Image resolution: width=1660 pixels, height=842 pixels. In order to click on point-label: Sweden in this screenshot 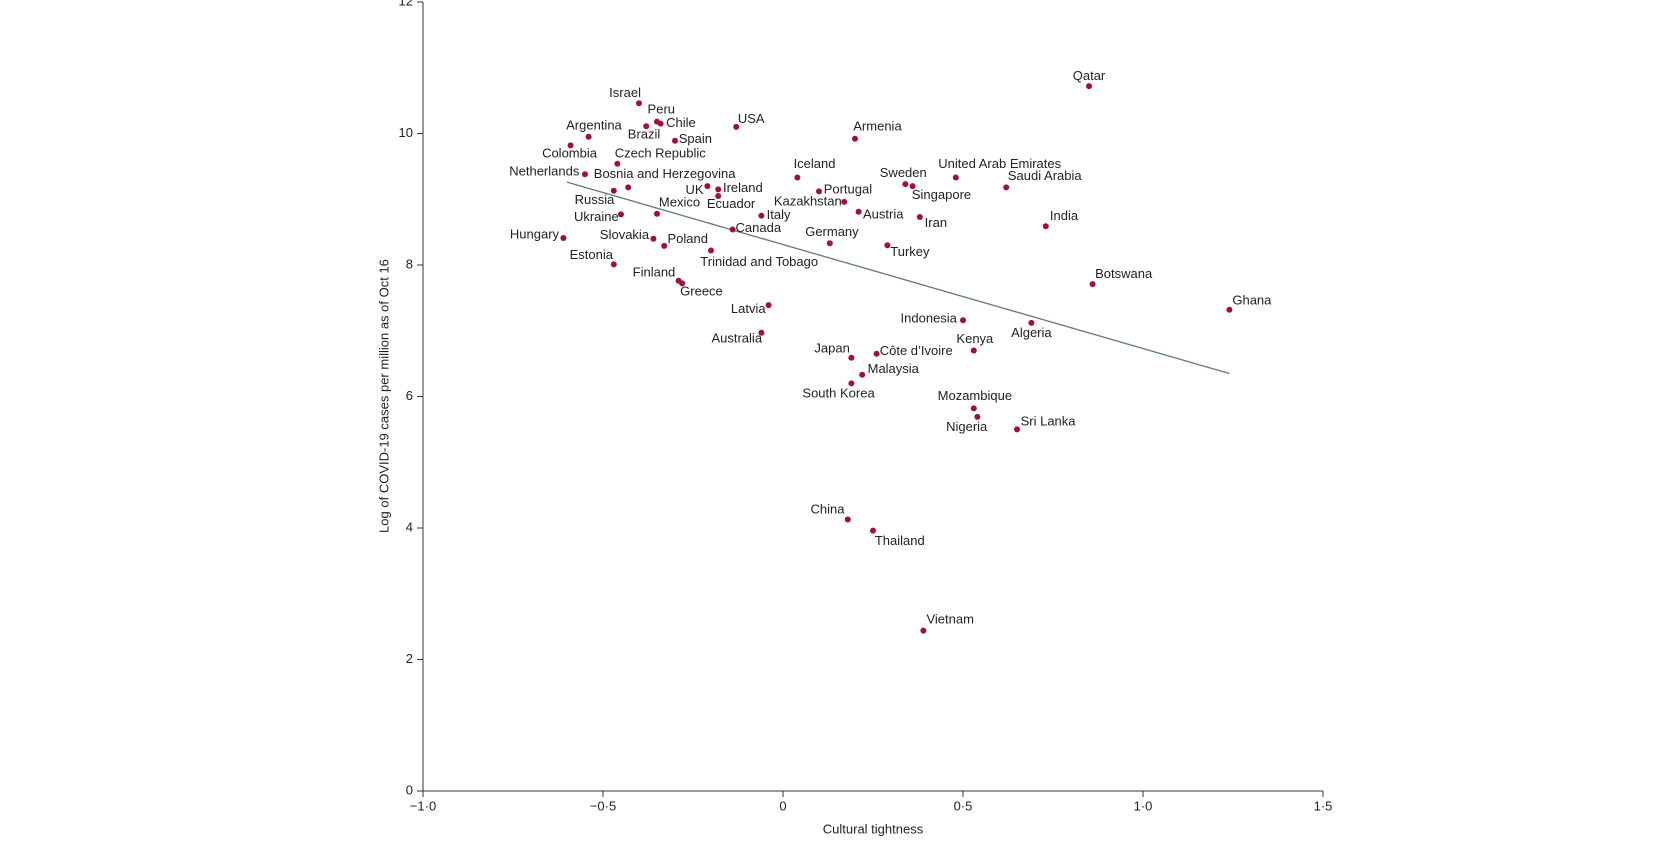, I will do `click(903, 172)`.